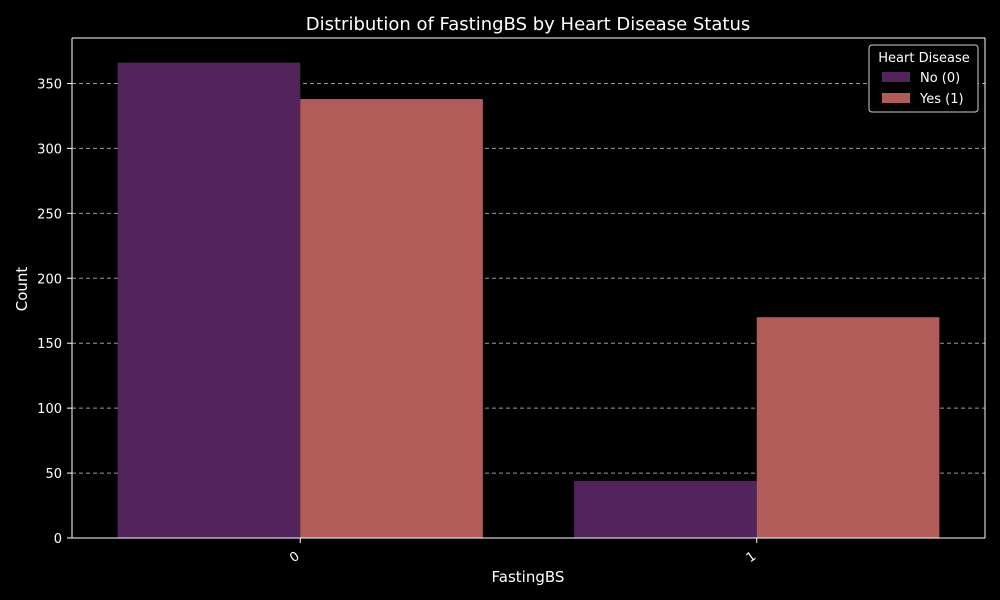  What do you see at coordinates (923, 58) in the screenshot?
I see `legend-title: Heart Disease` at bounding box center [923, 58].